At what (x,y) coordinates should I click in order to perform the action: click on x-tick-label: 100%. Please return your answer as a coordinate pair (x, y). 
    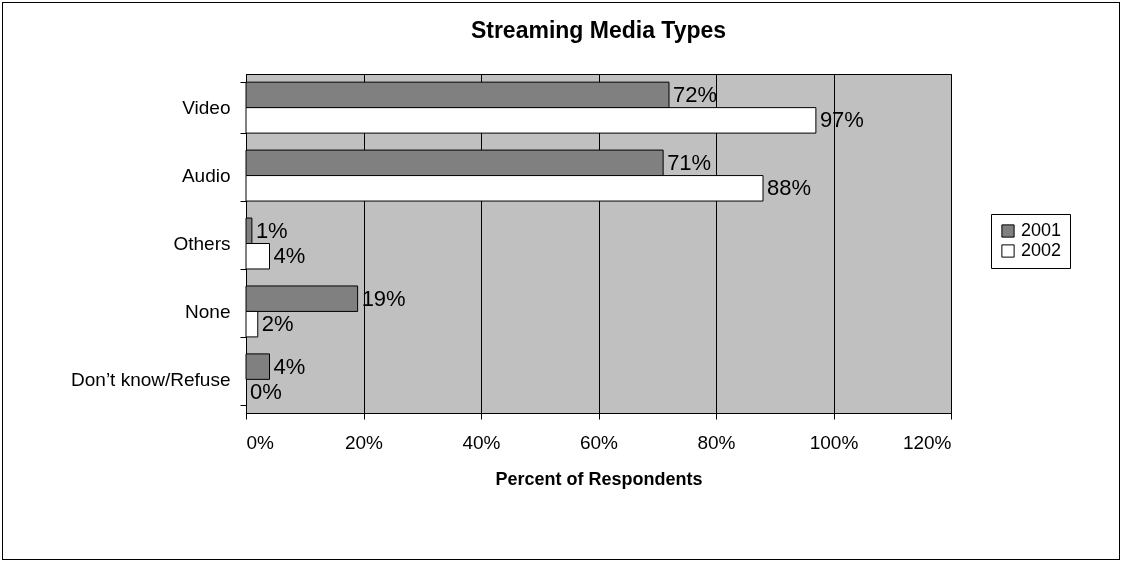
    Looking at the image, I should click on (834, 442).